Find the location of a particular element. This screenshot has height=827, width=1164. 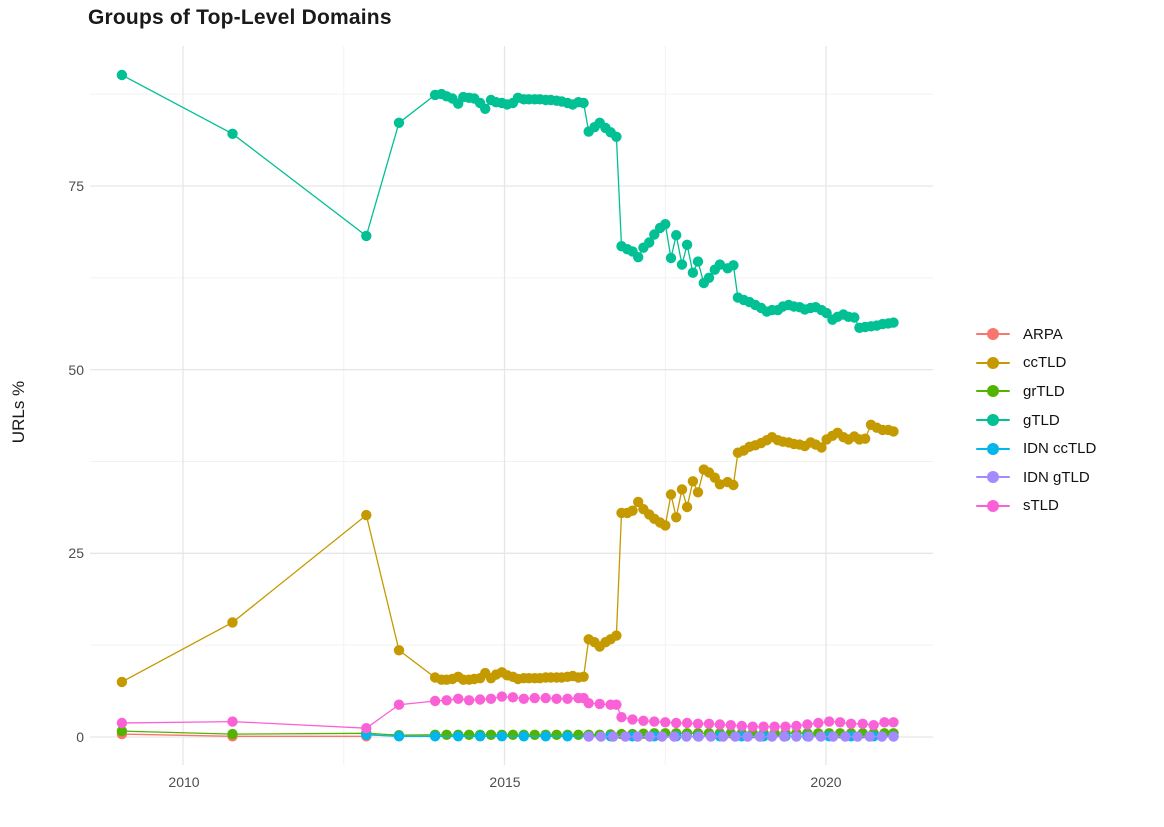

legend-item-gtld: gTLD is located at coordinates (1036, 420).